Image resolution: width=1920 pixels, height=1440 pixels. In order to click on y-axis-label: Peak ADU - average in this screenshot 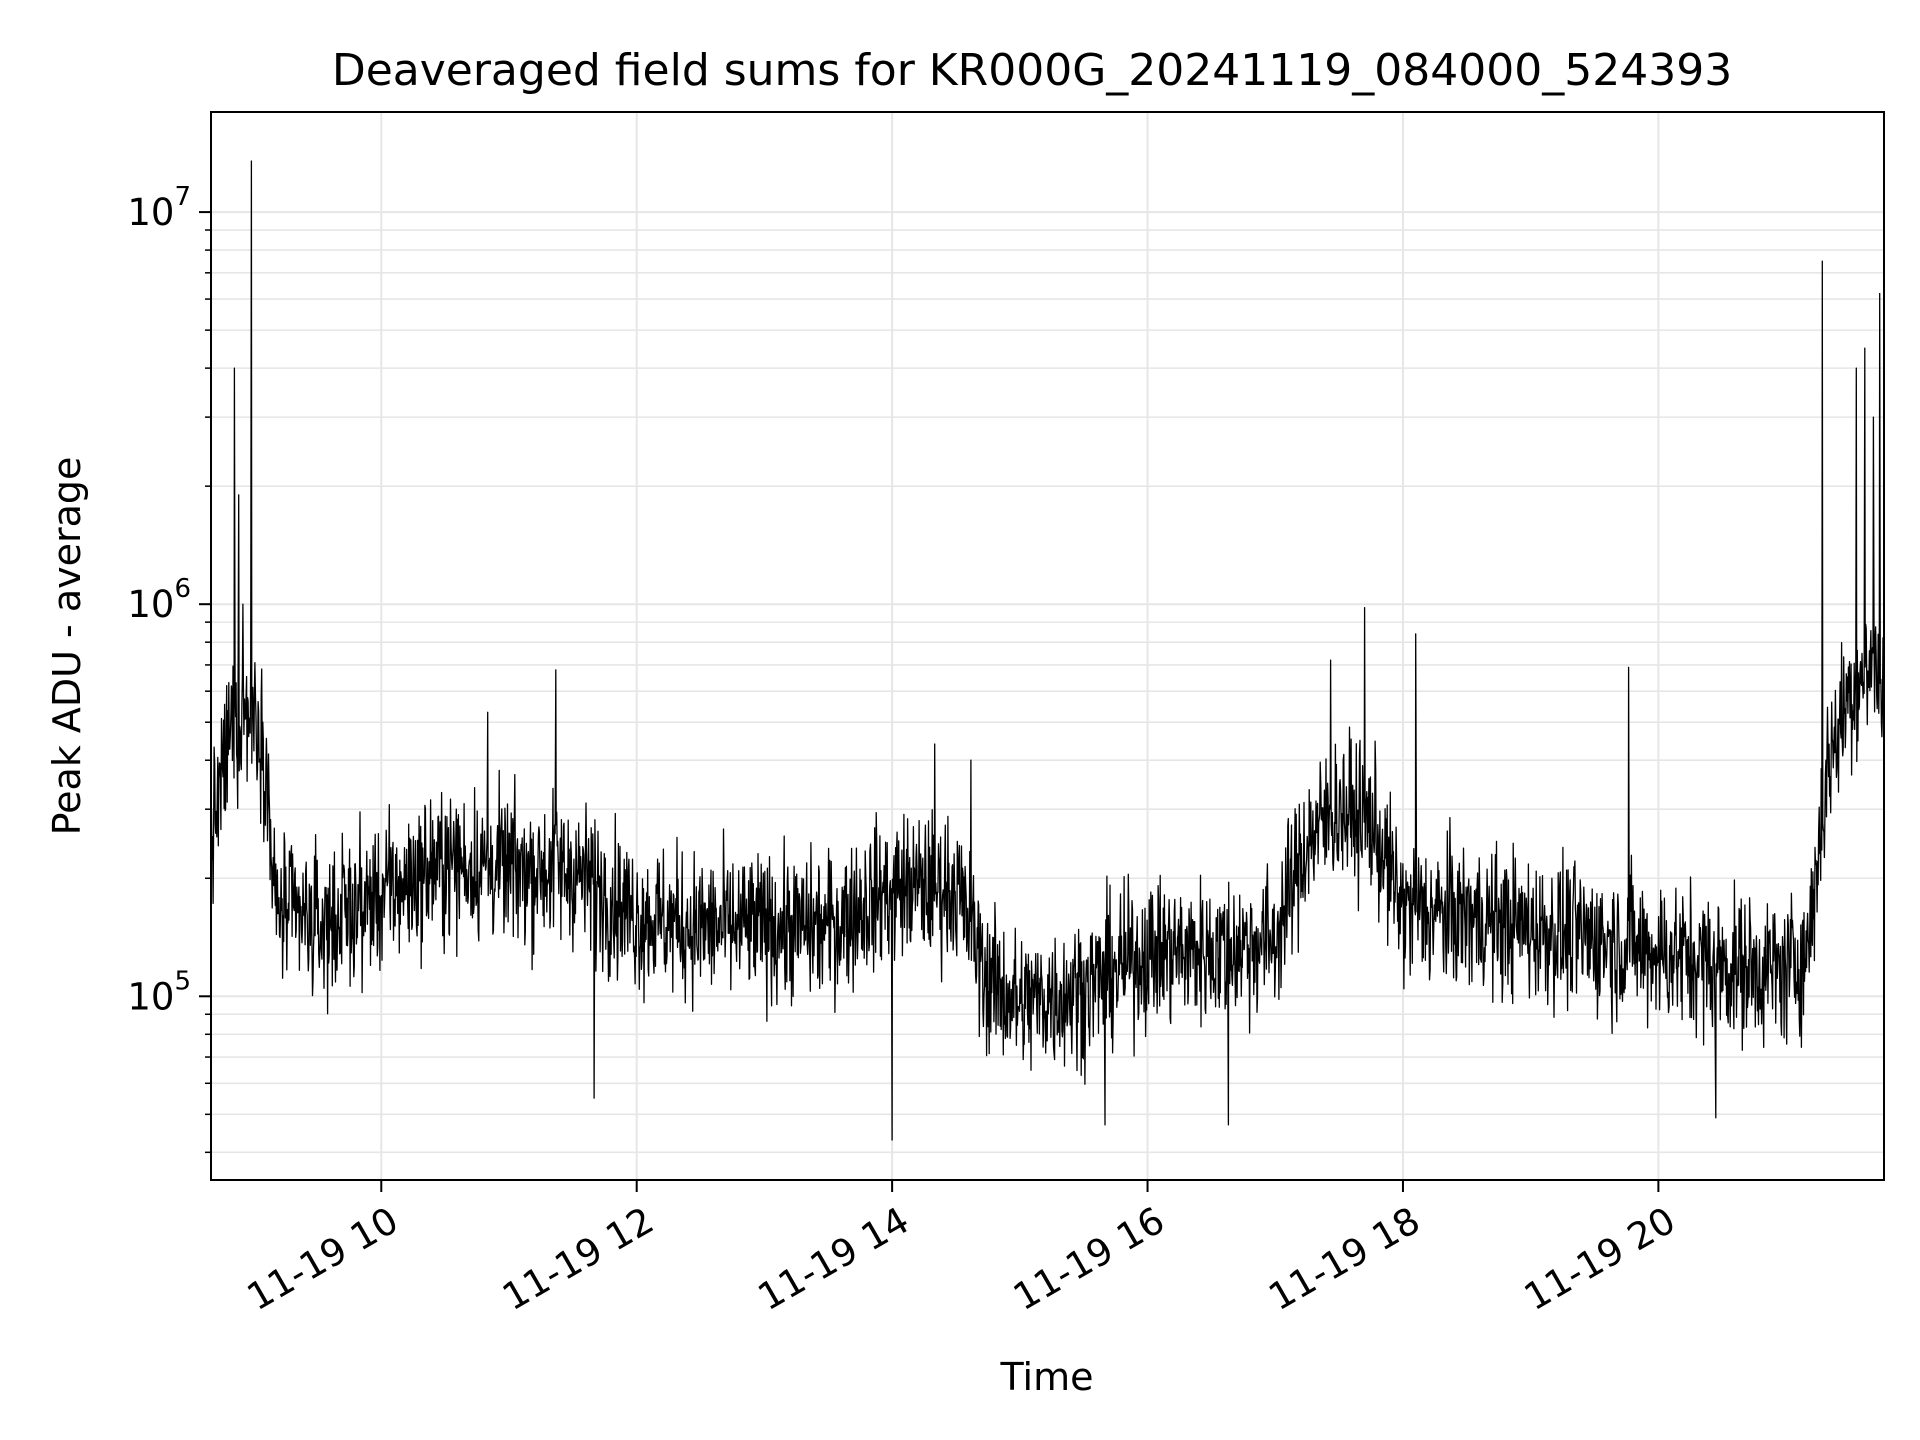, I will do `click(67, 646)`.